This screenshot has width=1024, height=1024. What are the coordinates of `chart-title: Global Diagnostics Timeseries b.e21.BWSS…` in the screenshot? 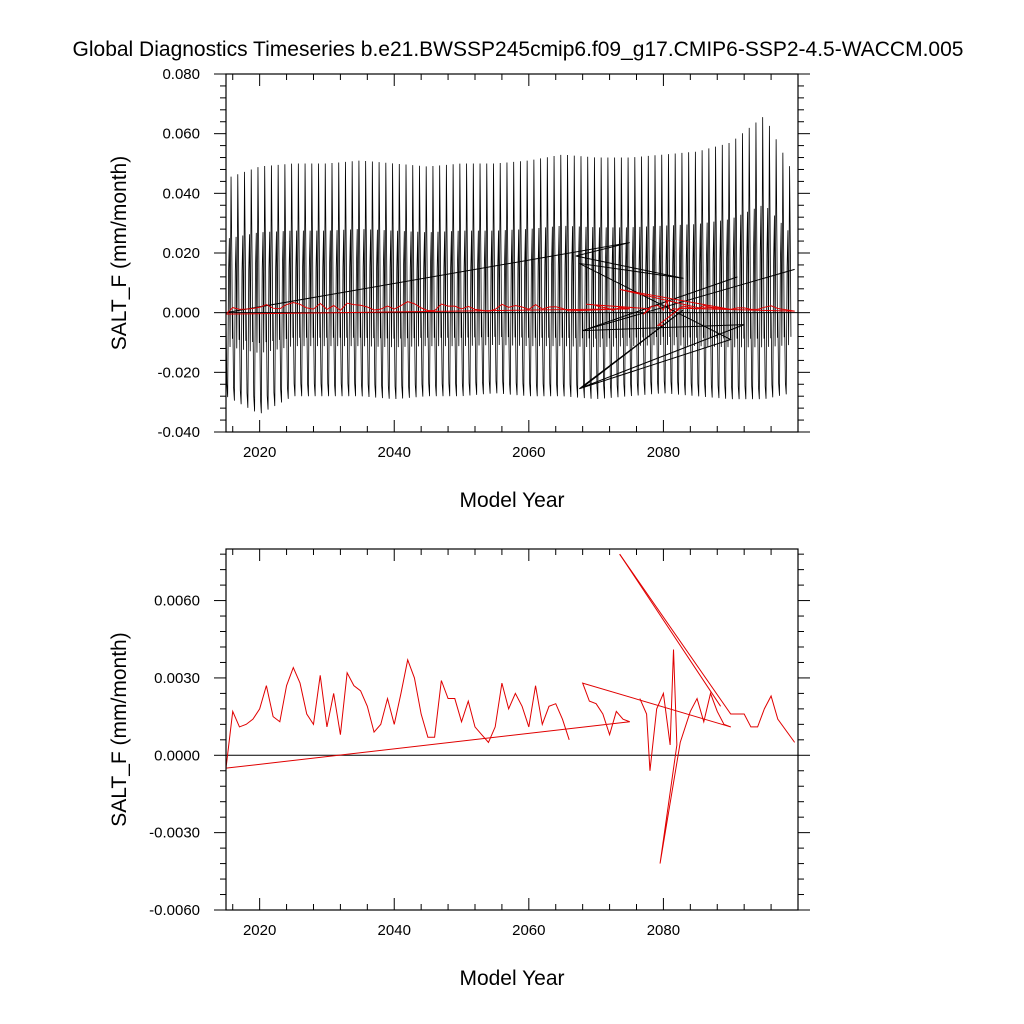 It's located at (518, 49).